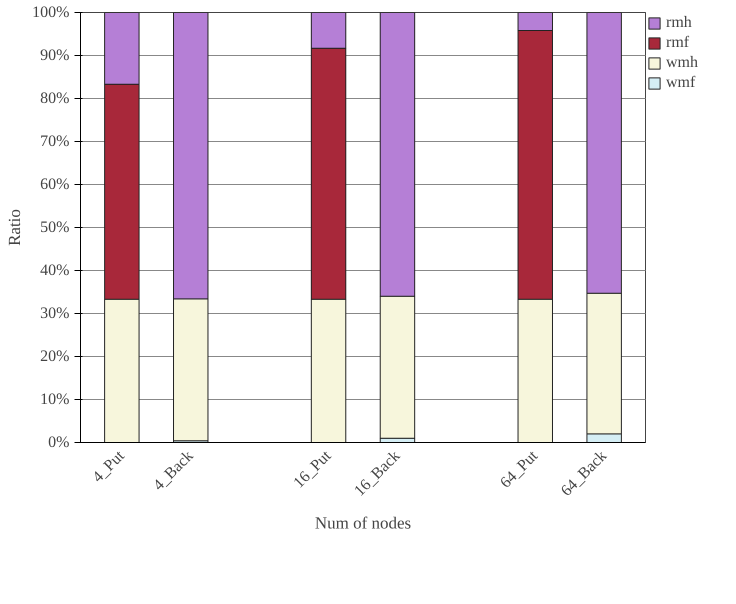  What do you see at coordinates (55, 55) in the screenshot?
I see `y-tick-label: 90%` at bounding box center [55, 55].